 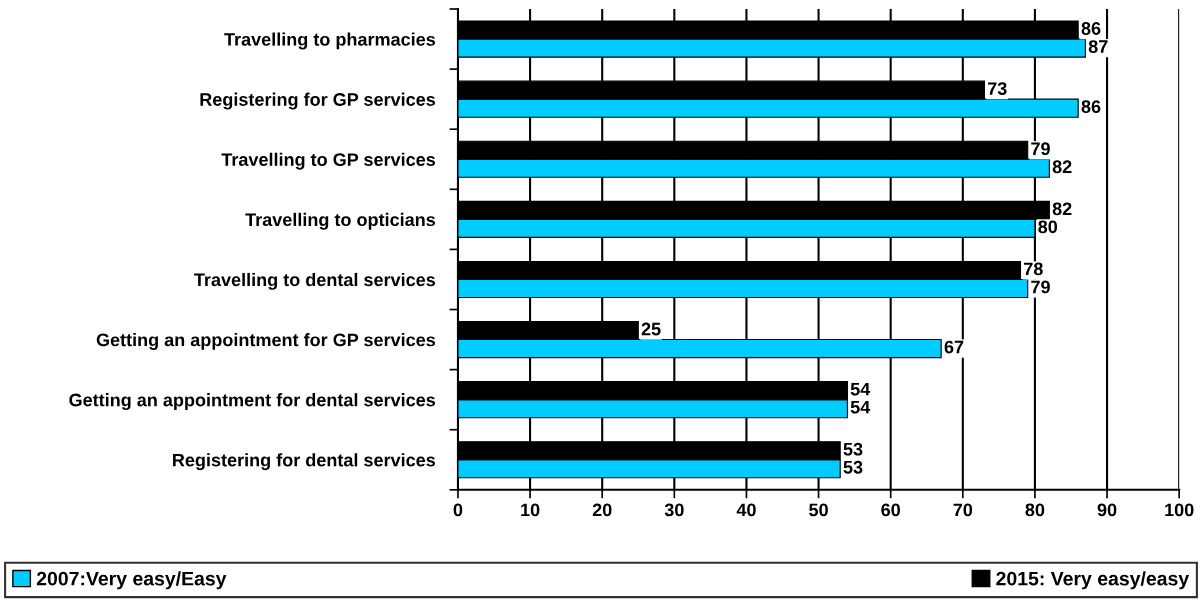 I want to click on y-tick-label: Travelling to pharmacies, so click(x=330, y=41).